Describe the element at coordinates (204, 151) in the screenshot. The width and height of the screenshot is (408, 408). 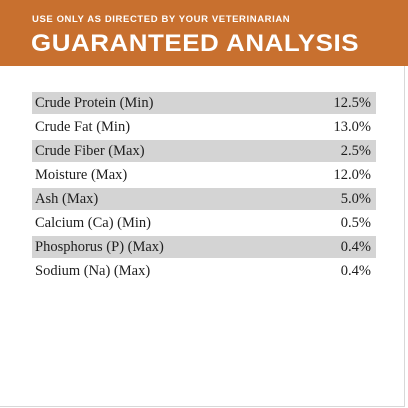
I see `table-row: Crude Fiber (Max) 2.5%` at that location.